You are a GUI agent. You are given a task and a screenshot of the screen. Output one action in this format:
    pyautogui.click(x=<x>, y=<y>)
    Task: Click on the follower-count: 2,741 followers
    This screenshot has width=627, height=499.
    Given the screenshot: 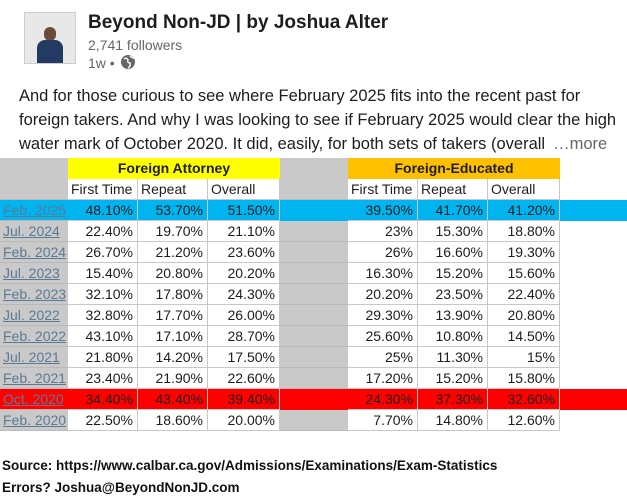 What is the action you would take?
    pyautogui.click(x=135, y=45)
    